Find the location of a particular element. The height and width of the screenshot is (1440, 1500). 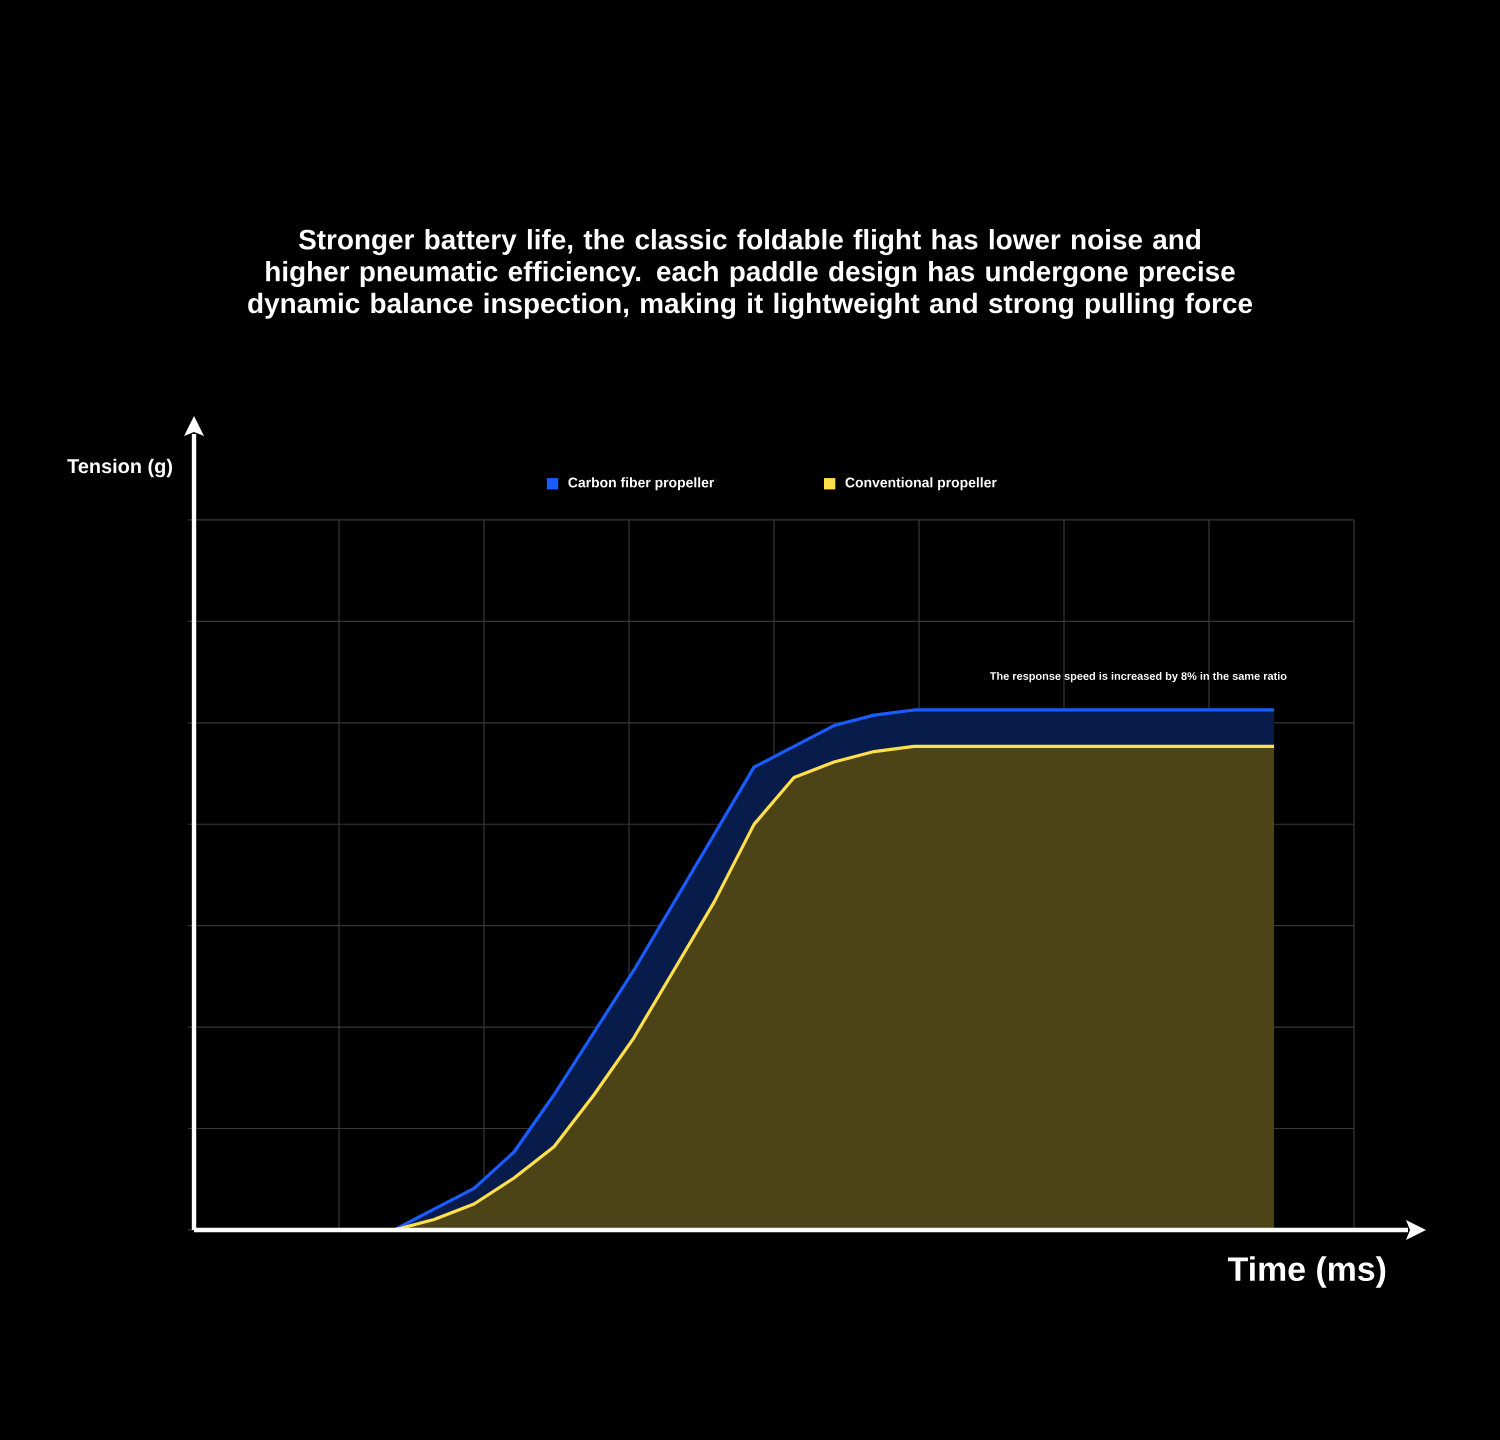

text: Tension (g) is located at coordinates (119, 468).